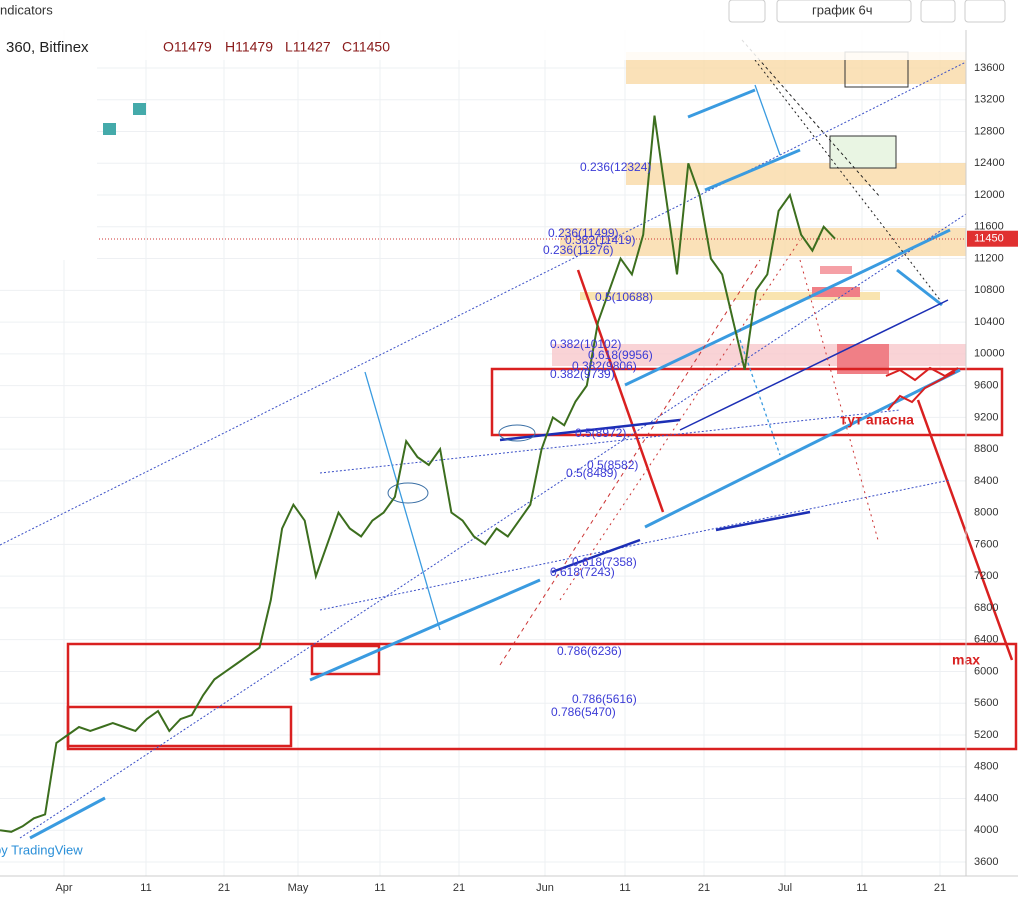  What do you see at coordinates (986, 735) in the screenshot?
I see `price-tick-label: 5200` at bounding box center [986, 735].